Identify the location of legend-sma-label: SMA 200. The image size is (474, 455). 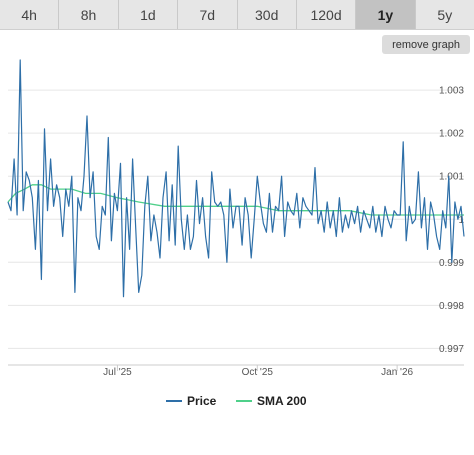
(282, 401).